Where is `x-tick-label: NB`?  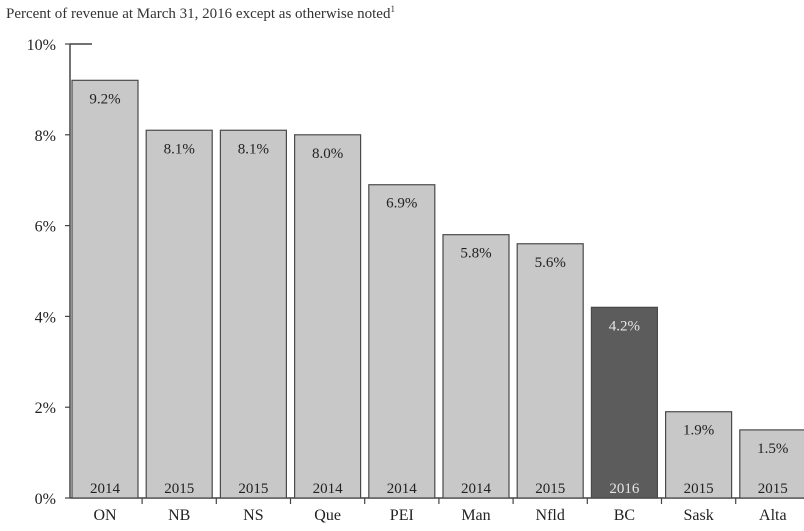 x-tick-label: NB is located at coordinates (179, 515).